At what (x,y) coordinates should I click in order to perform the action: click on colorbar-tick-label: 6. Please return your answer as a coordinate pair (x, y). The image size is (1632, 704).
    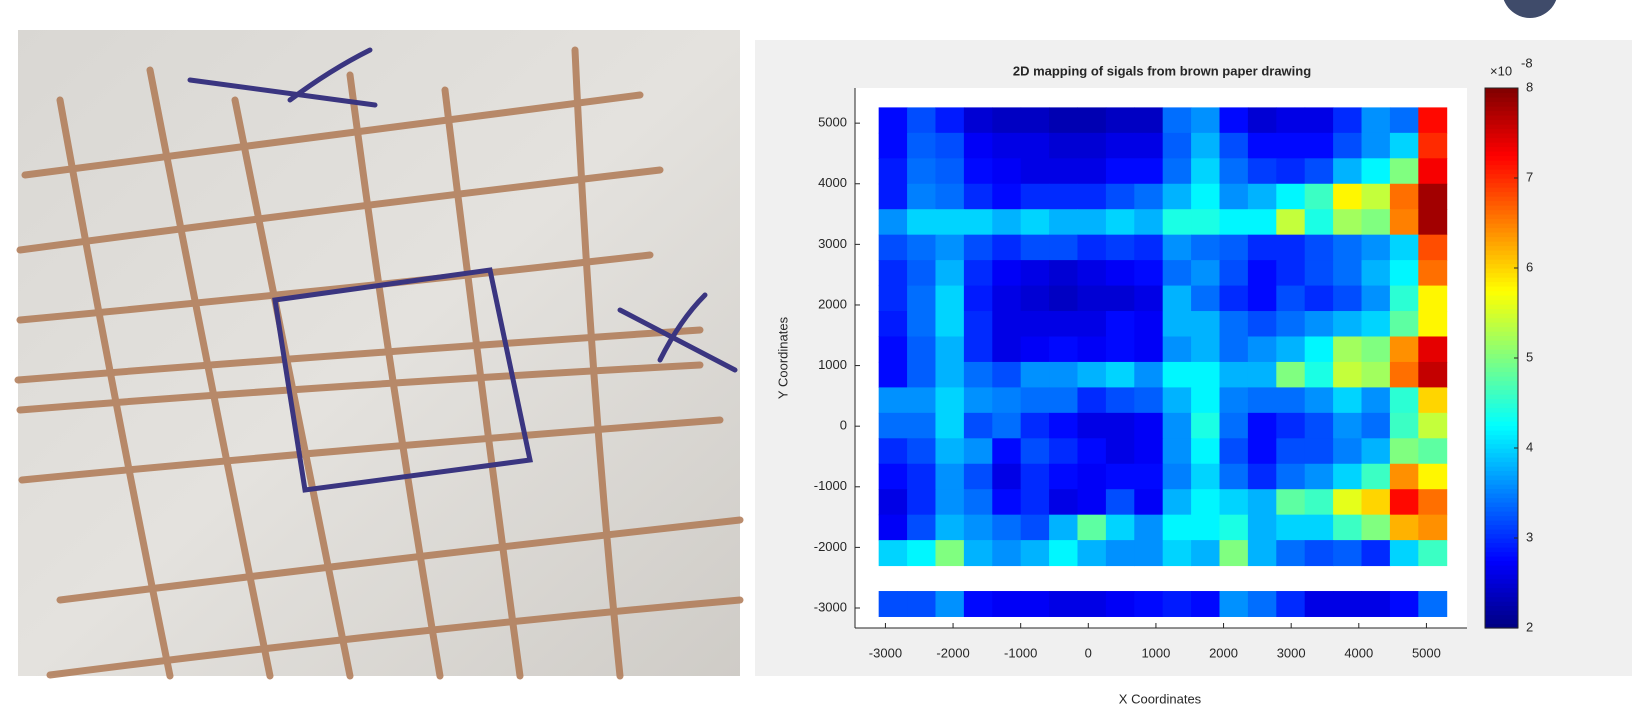
    Looking at the image, I should click on (1529, 266).